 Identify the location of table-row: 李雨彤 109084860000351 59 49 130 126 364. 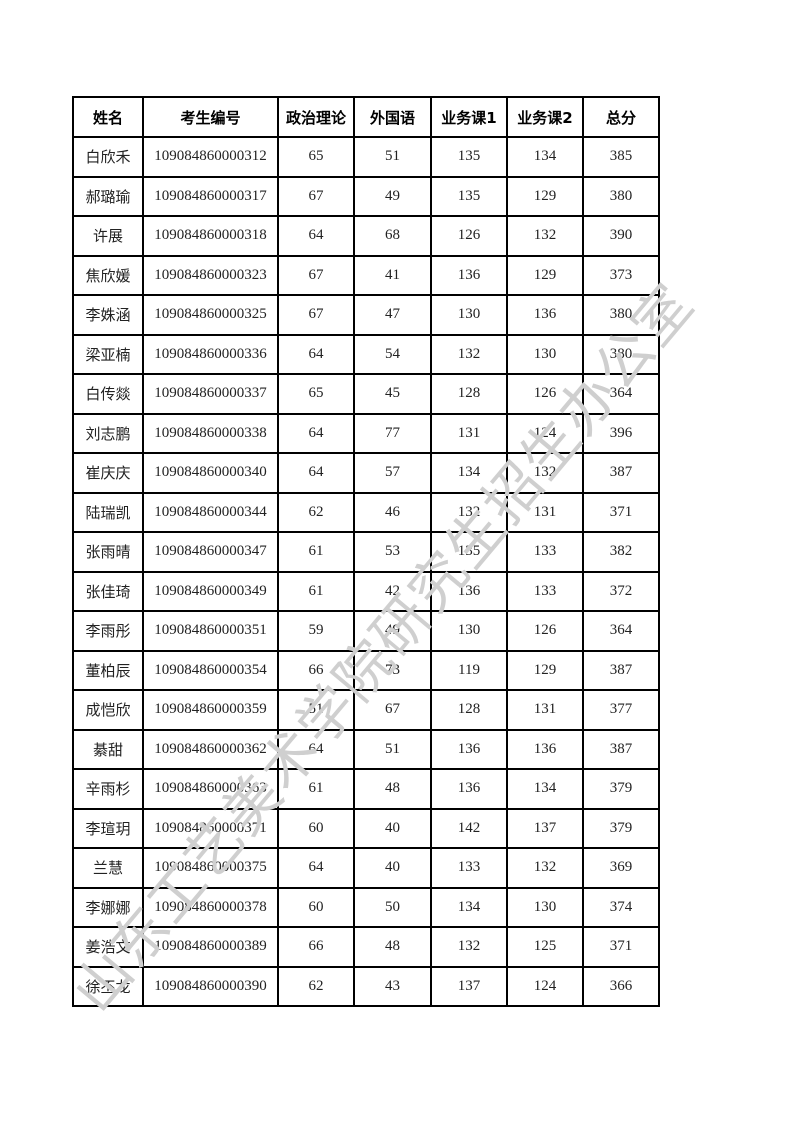
(366, 631).